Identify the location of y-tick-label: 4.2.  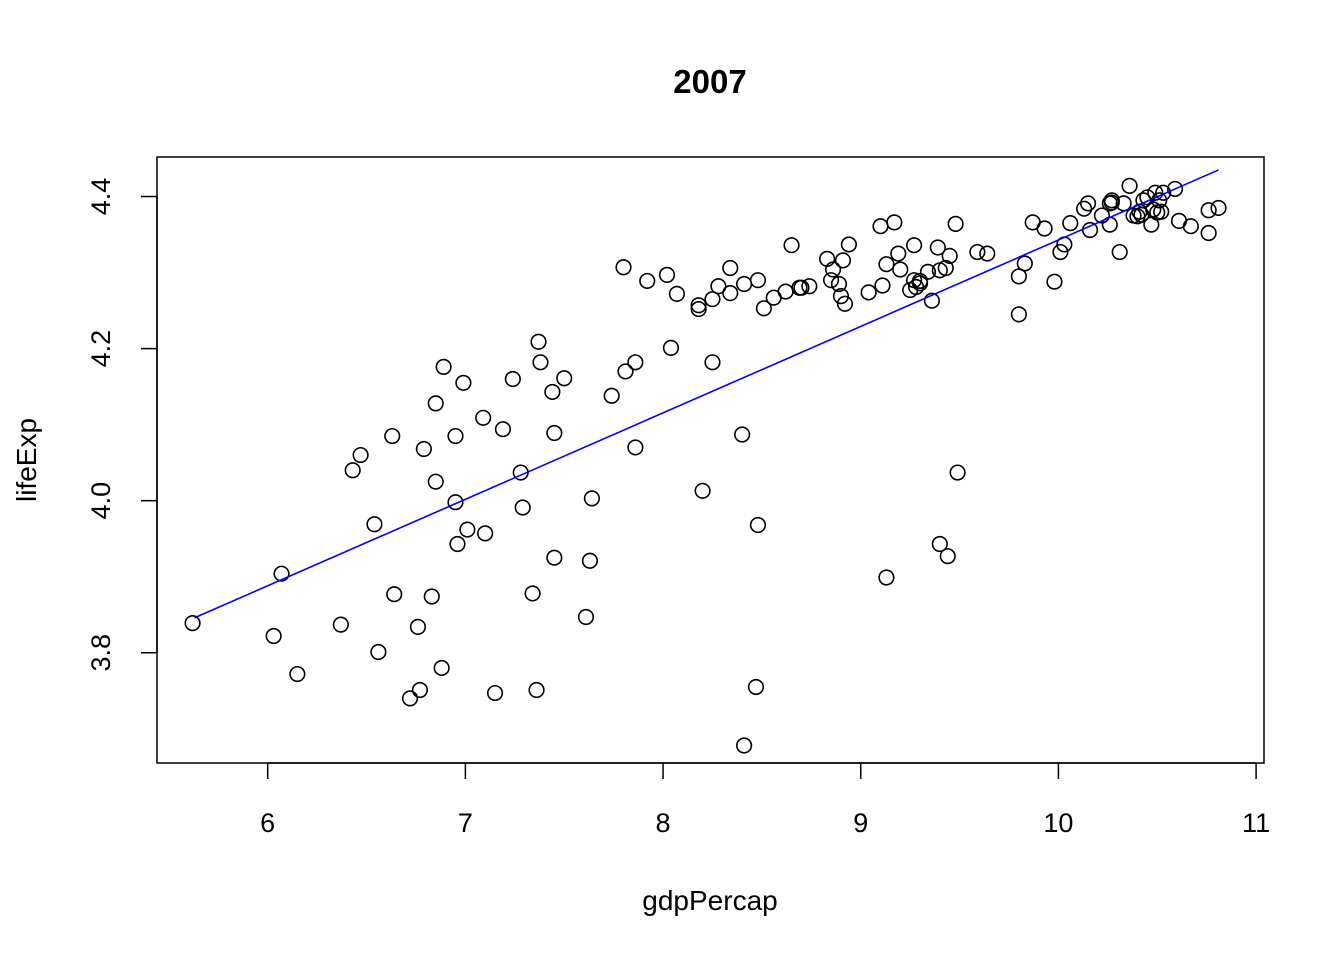
(101, 349).